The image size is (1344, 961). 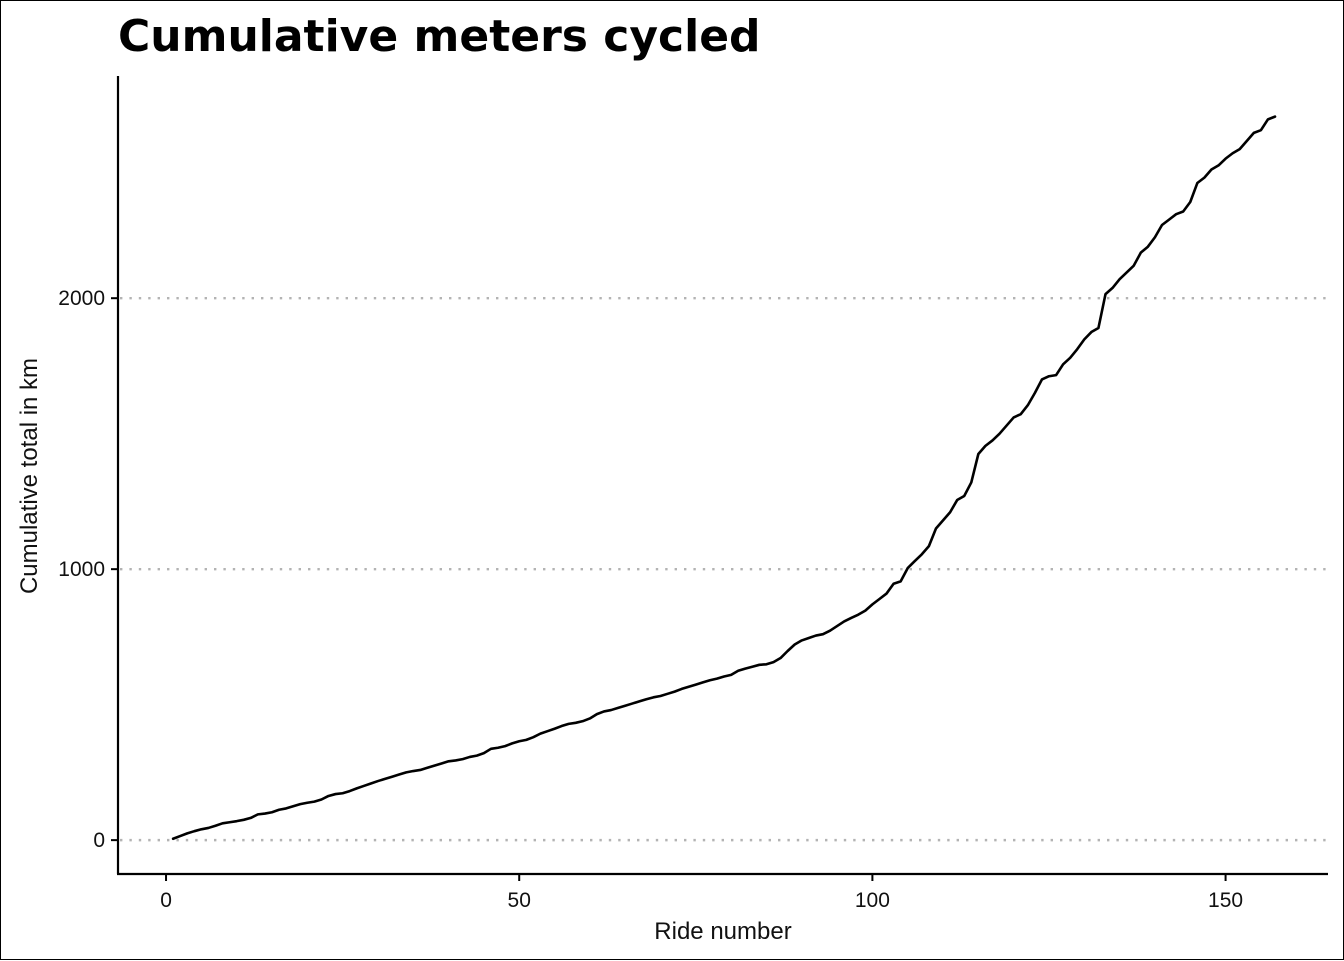 What do you see at coordinates (81, 569) in the screenshot?
I see `y-tick-label: 1000` at bounding box center [81, 569].